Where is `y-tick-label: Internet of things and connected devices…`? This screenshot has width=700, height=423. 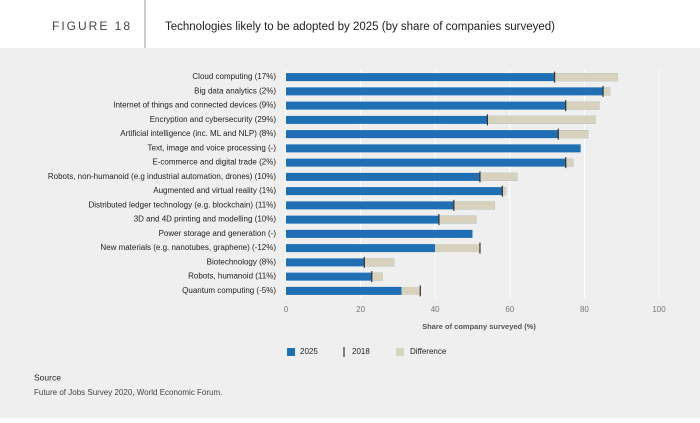 y-tick-label: Internet of things and connected devices… is located at coordinates (194, 105).